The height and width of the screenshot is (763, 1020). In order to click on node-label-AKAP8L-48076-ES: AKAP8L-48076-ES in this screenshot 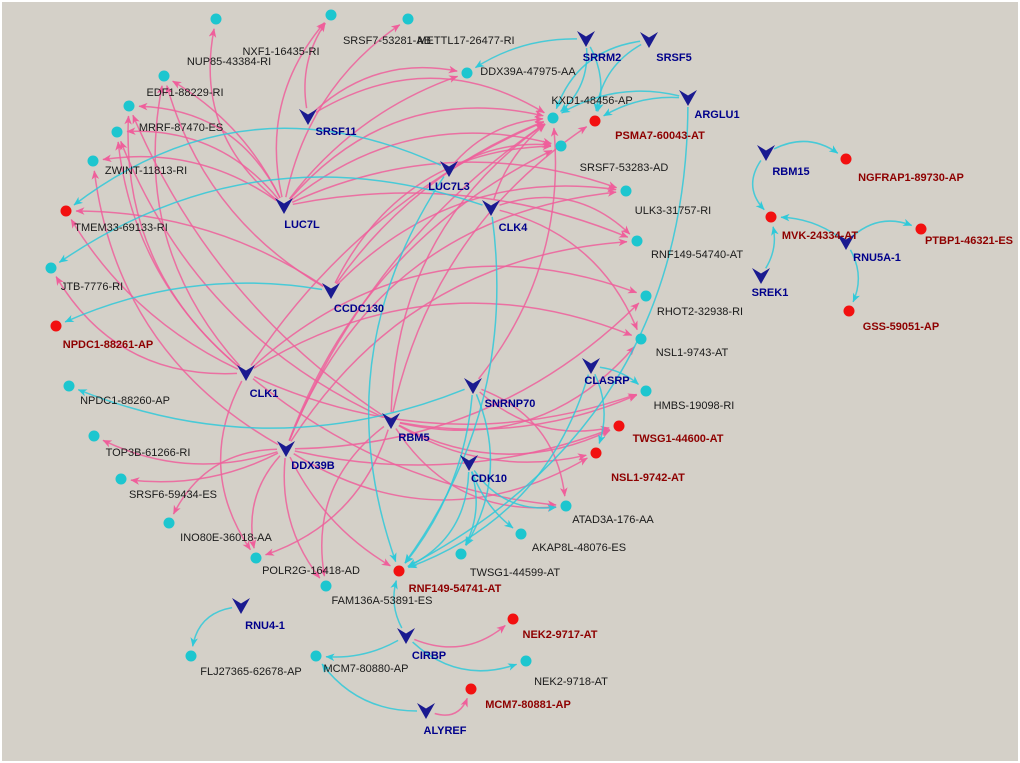, I will do `click(579, 548)`.